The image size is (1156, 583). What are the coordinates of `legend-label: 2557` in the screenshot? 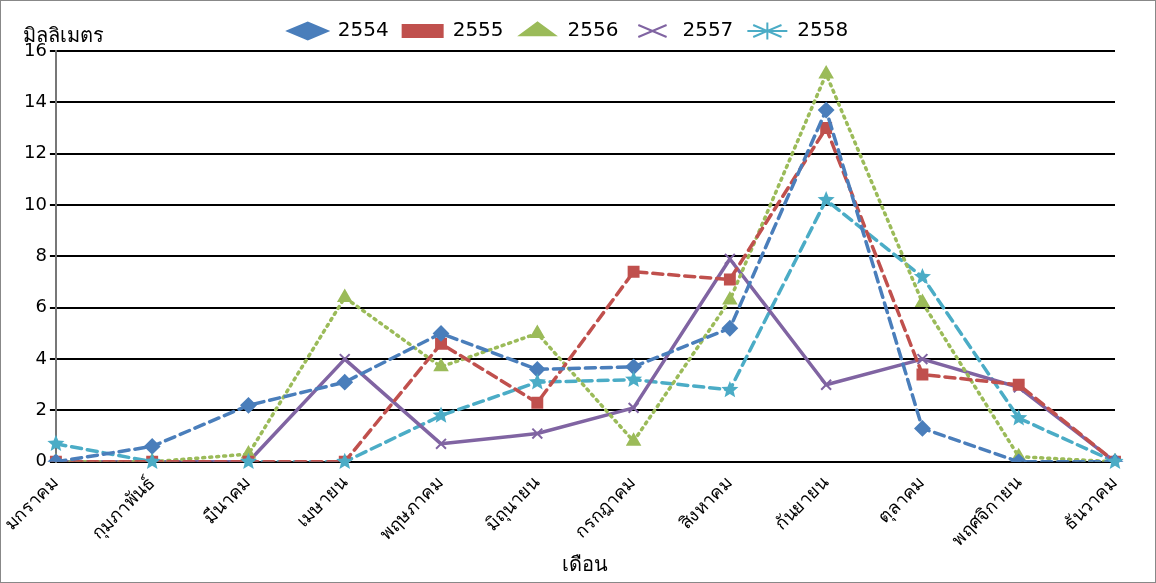 It's located at (708, 29).